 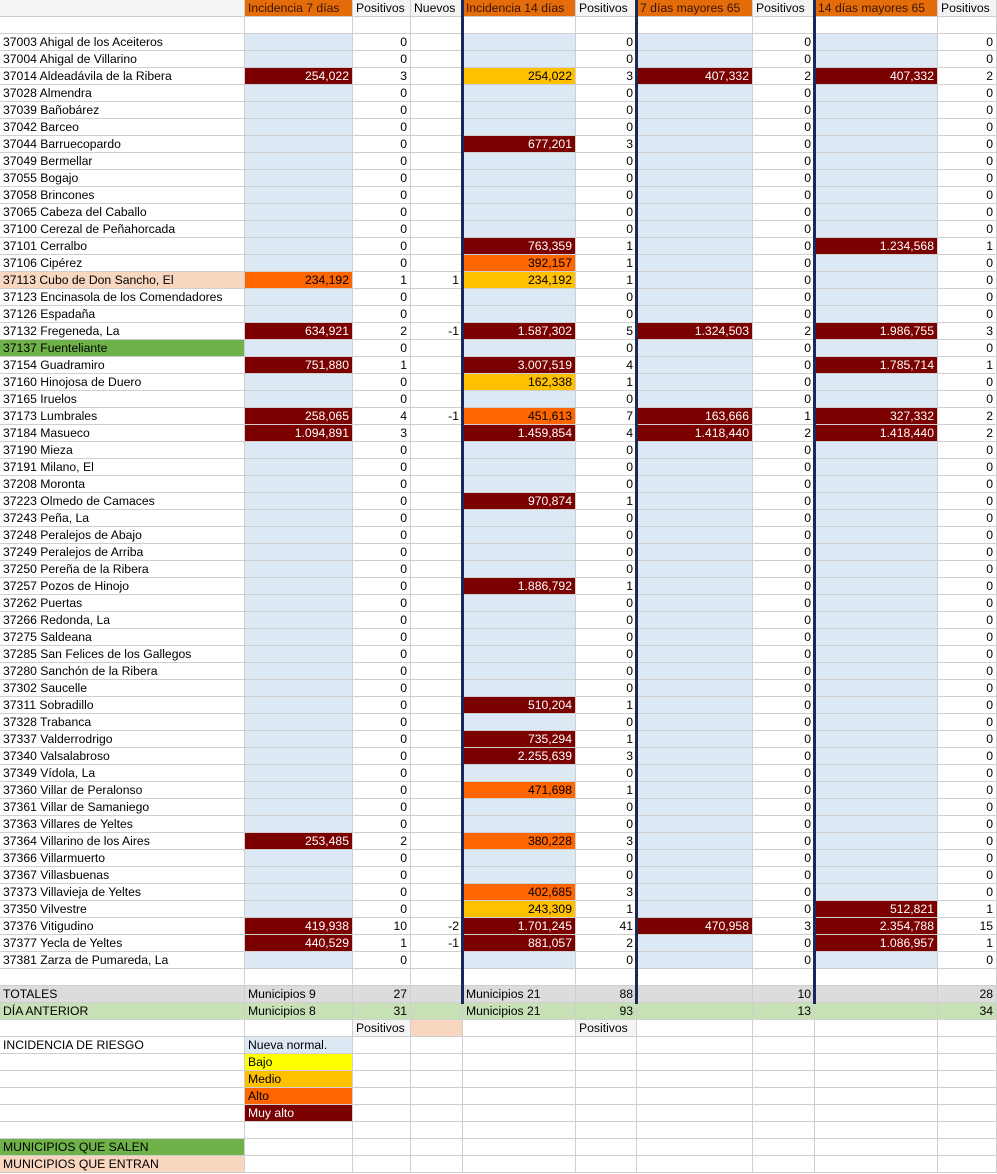 What do you see at coordinates (122, 178) in the screenshot?
I see `municipio-name: 37055 Bogajo` at bounding box center [122, 178].